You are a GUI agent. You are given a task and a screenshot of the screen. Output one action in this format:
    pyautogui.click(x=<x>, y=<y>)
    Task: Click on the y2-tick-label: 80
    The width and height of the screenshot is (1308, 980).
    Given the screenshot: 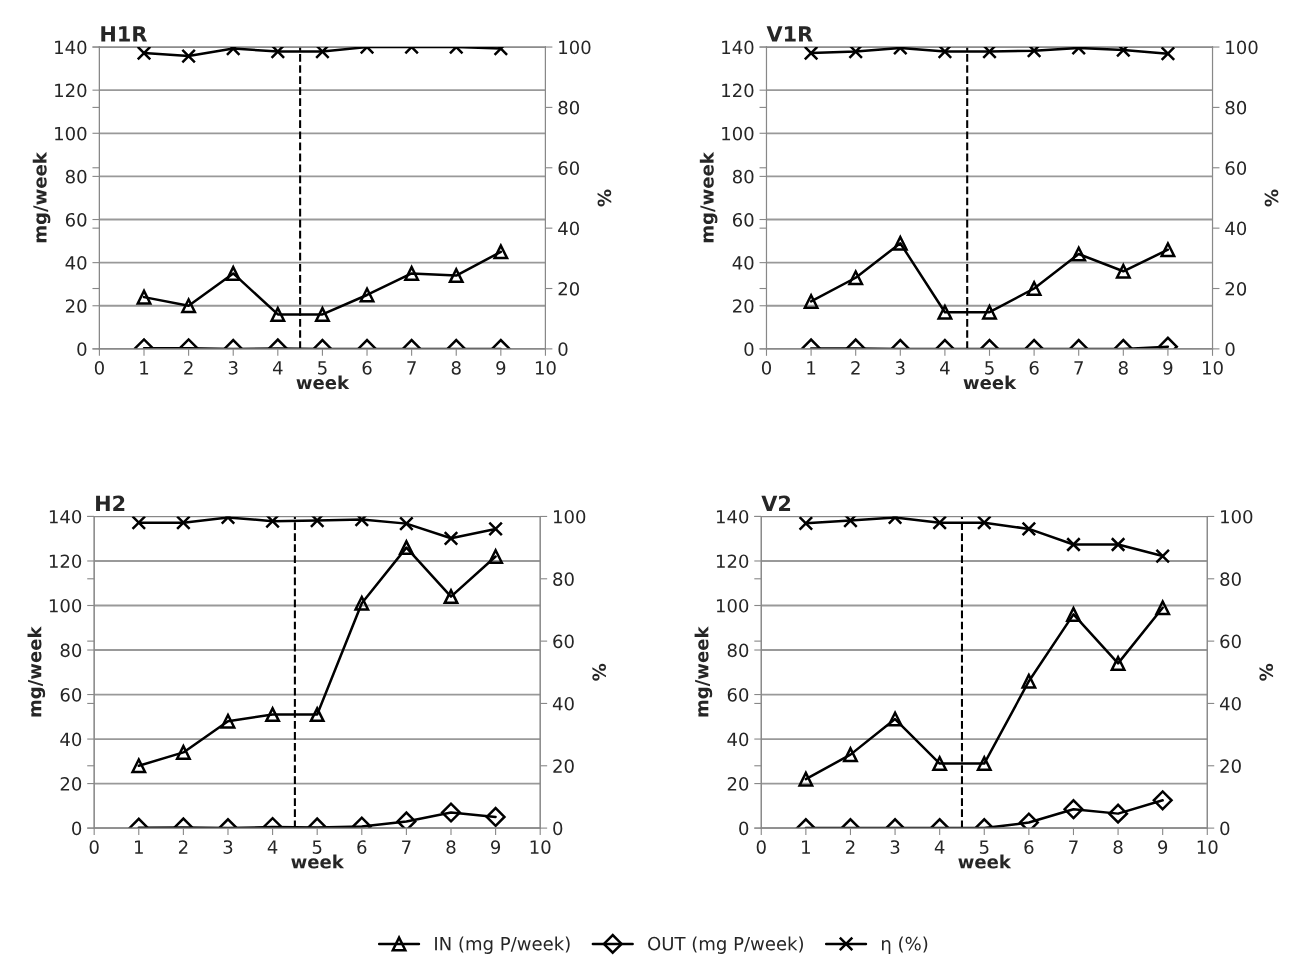 What is the action you would take?
    pyautogui.click(x=1230, y=579)
    